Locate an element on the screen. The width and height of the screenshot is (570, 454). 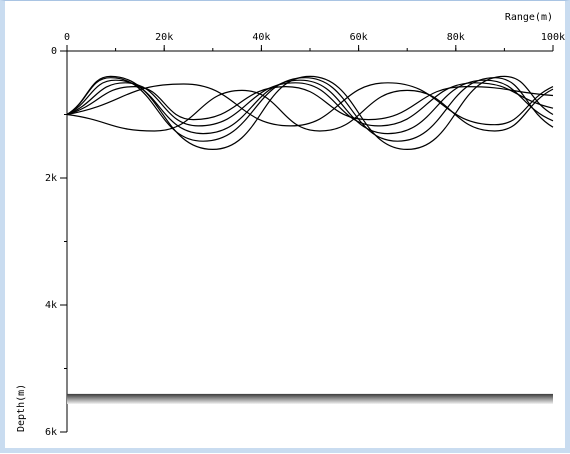
y-axis-title: Depth(m) is located at coordinates (21, 408).